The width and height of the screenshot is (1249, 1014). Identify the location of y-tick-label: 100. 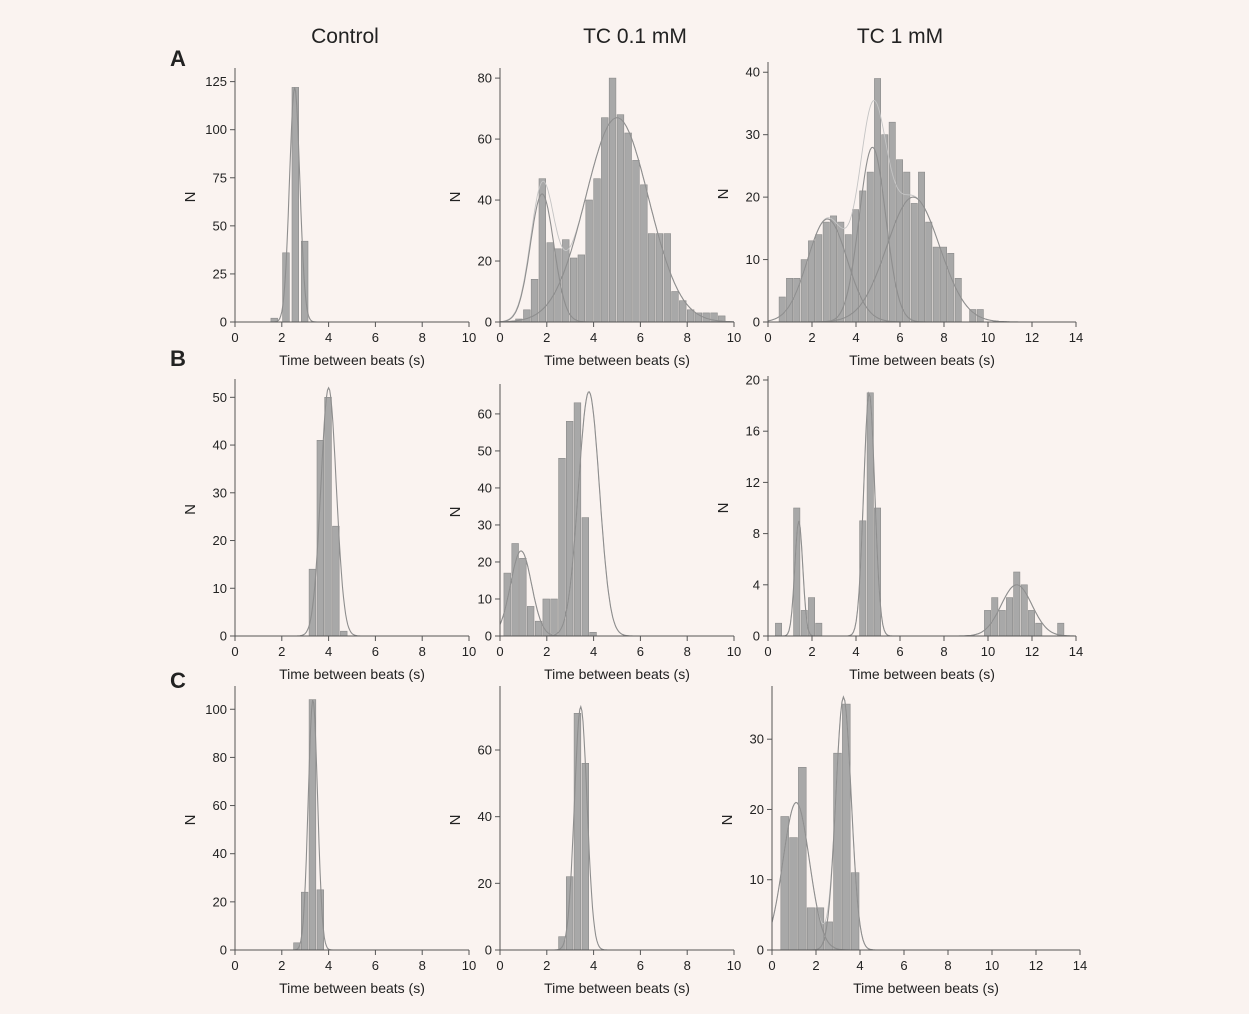
(216, 129).